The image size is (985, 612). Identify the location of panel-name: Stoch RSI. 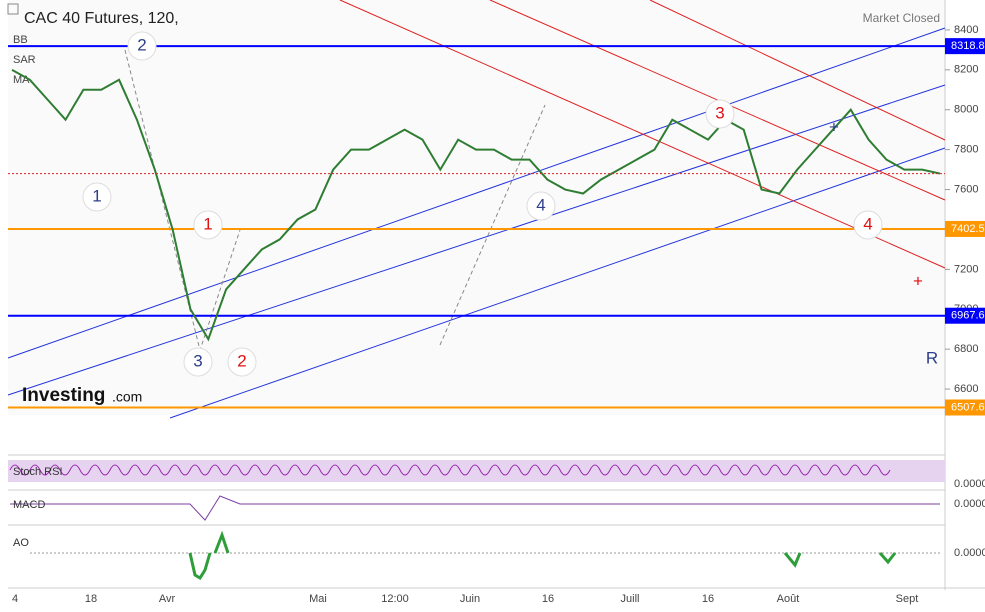
(38, 472).